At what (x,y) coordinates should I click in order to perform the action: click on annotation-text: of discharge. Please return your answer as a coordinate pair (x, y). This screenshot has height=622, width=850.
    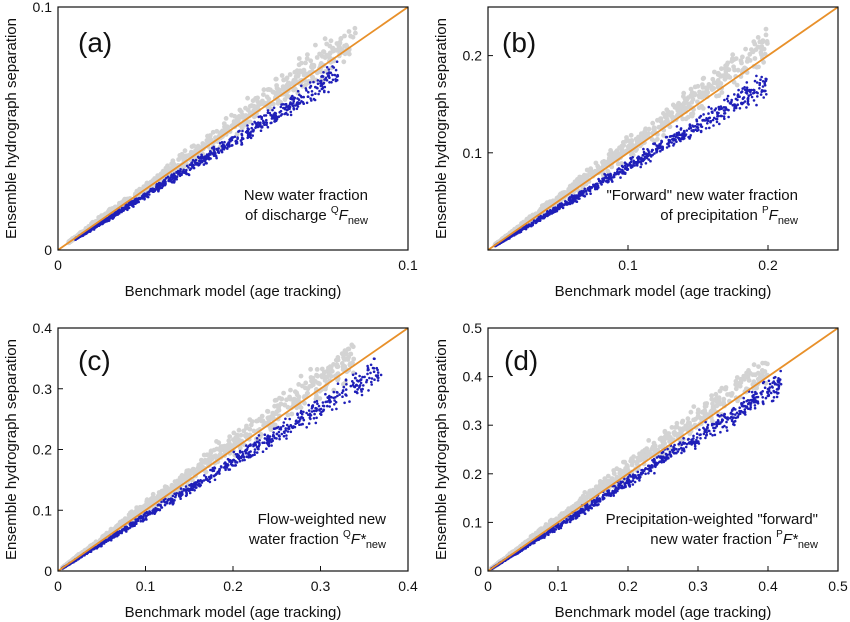
    Looking at the image, I should click on (288, 215).